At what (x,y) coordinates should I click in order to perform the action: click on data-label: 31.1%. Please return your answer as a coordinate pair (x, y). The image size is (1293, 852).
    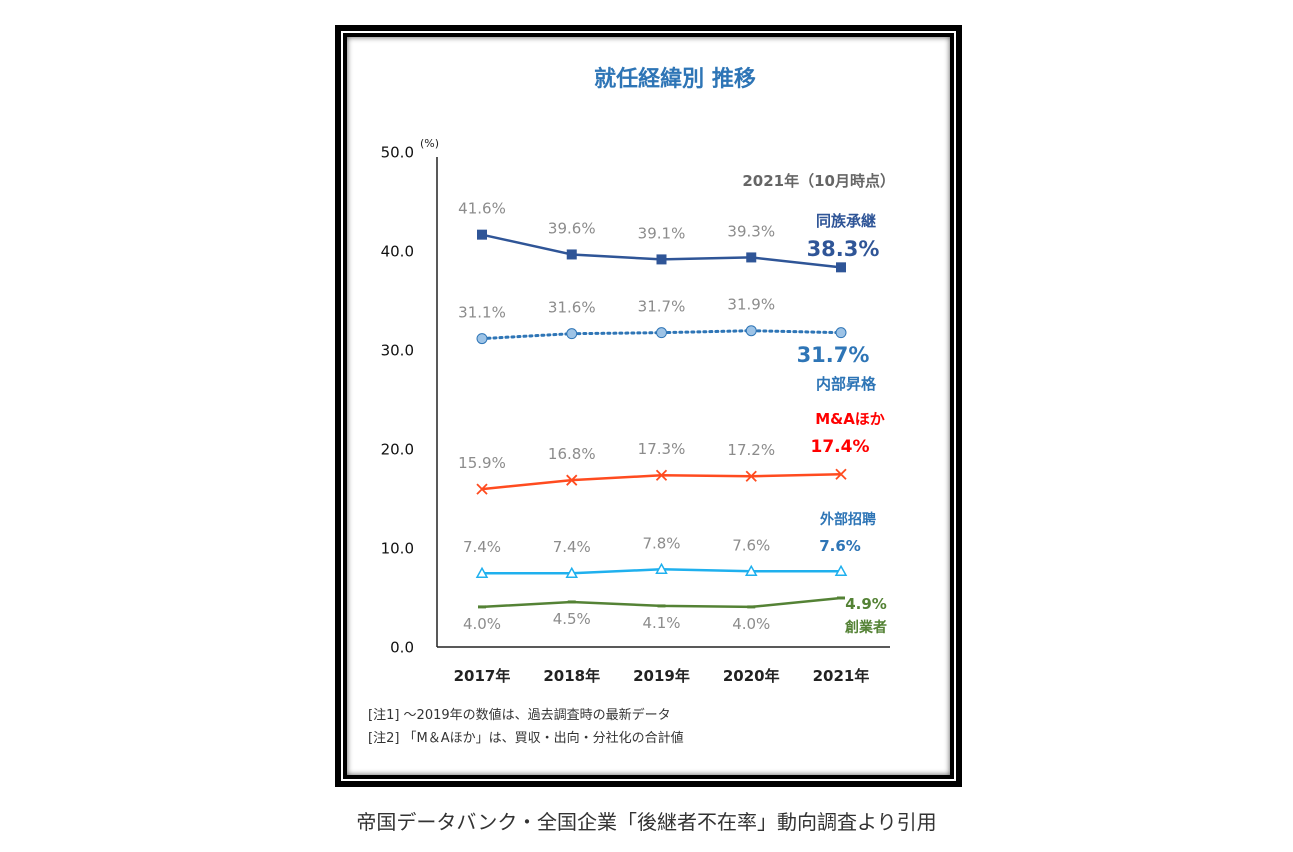
    Looking at the image, I should click on (482, 313).